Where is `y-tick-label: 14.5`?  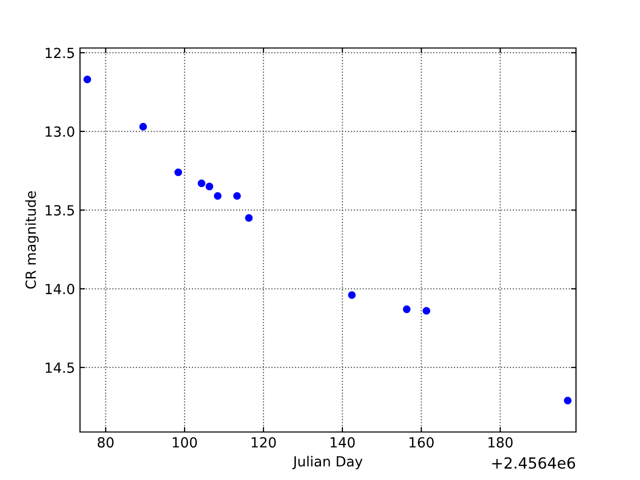 y-tick-label: 14.5 is located at coordinates (60, 367).